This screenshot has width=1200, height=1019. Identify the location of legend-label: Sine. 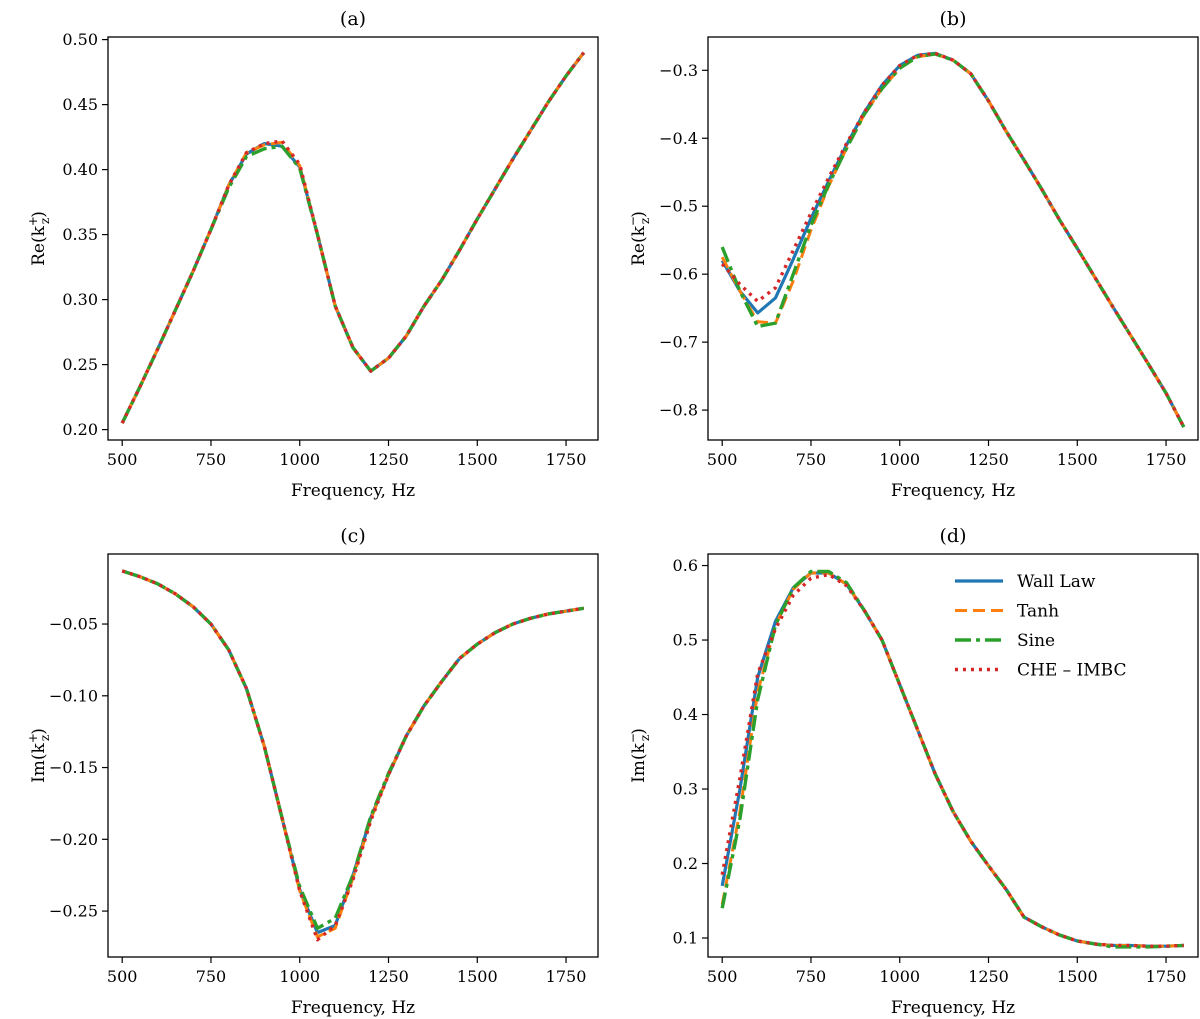
(1036, 641).